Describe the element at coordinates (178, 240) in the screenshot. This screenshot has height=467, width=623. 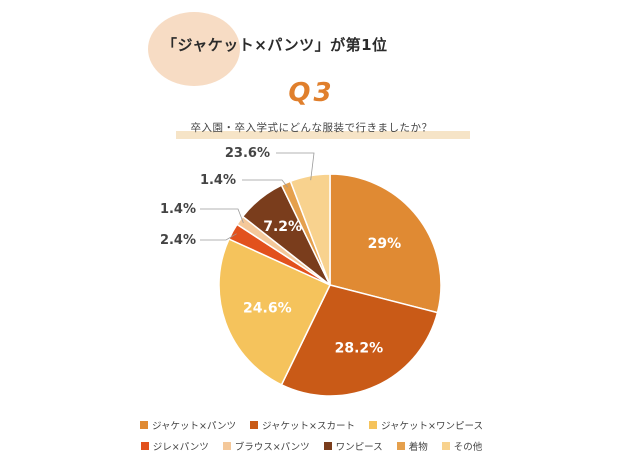
I see `slice-value-label: 2.4%` at that location.